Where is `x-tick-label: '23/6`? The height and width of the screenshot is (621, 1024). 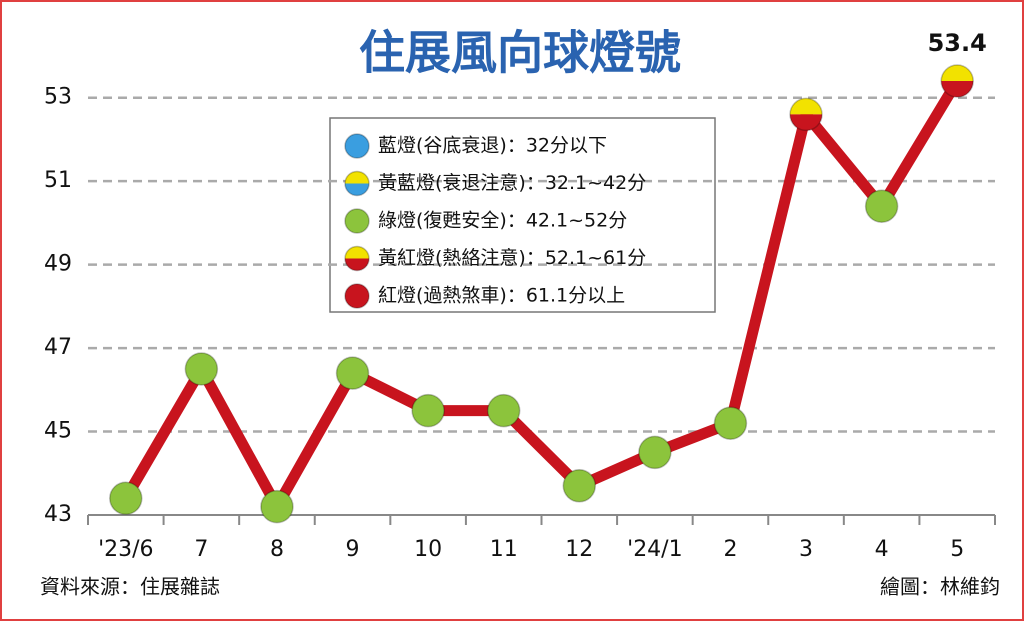 x-tick-label: '23/6 is located at coordinates (125, 549).